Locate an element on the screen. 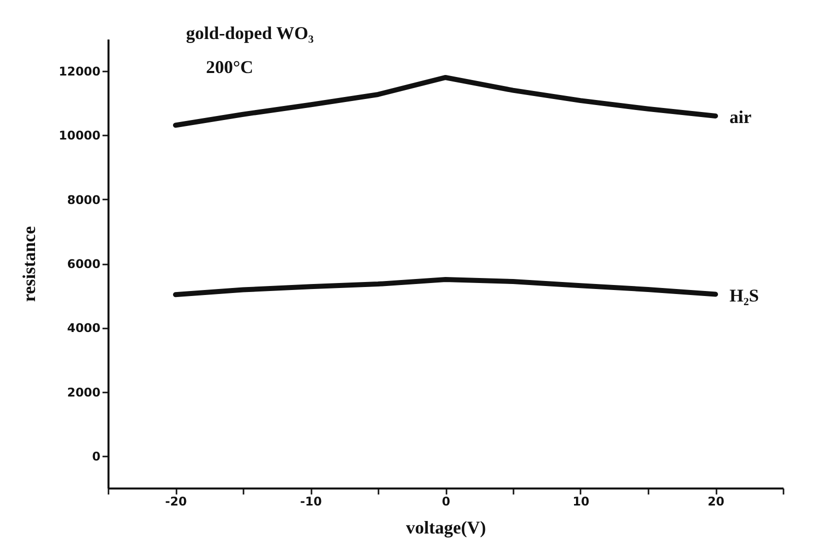 This screenshot has width=821, height=556. x-axis-title: voltage(V) is located at coordinates (446, 528).